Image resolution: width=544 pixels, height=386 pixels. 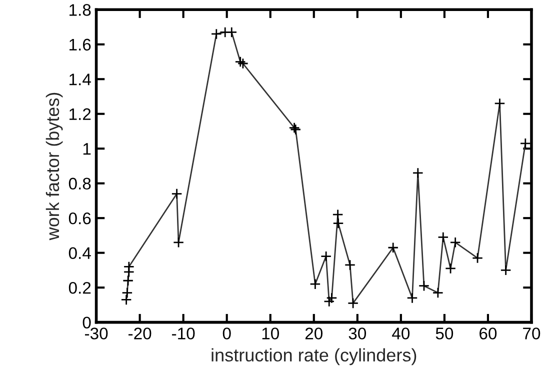 I want to click on x-tick-label: 70, so click(x=531, y=334).